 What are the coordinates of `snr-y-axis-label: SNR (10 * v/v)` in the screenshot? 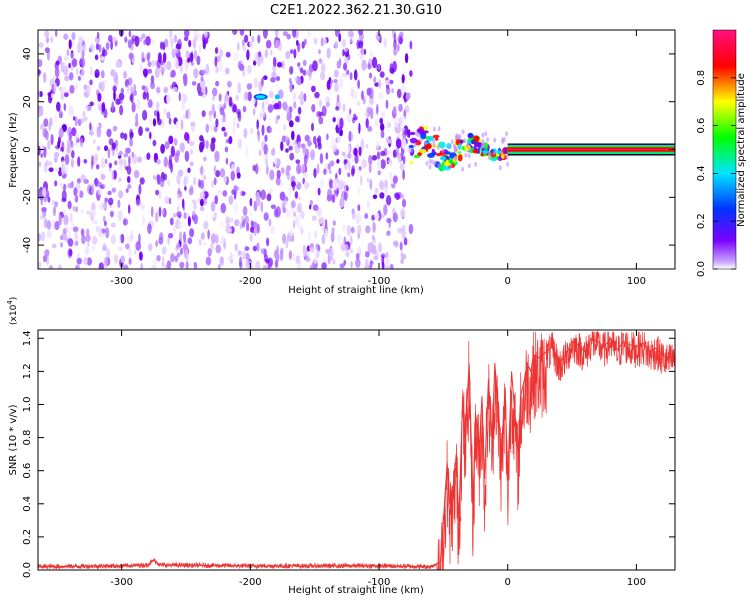 It's located at (13, 439).